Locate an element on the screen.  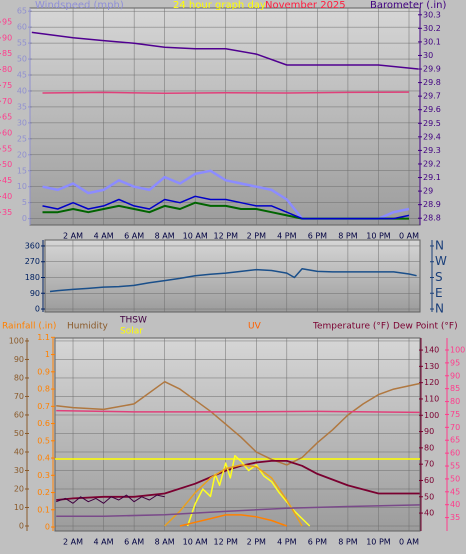
x-tick-label: 10 AM is located at coordinates (195, 542).